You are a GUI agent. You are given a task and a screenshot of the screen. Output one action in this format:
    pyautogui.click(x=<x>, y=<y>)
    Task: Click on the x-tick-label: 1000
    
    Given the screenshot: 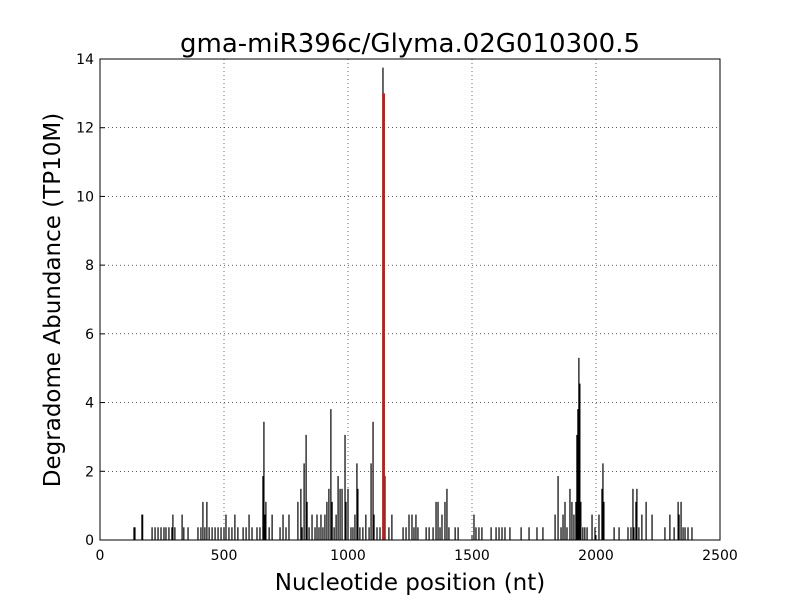 What is the action you would take?
    pyautogui.click(x=348, y=556)
    